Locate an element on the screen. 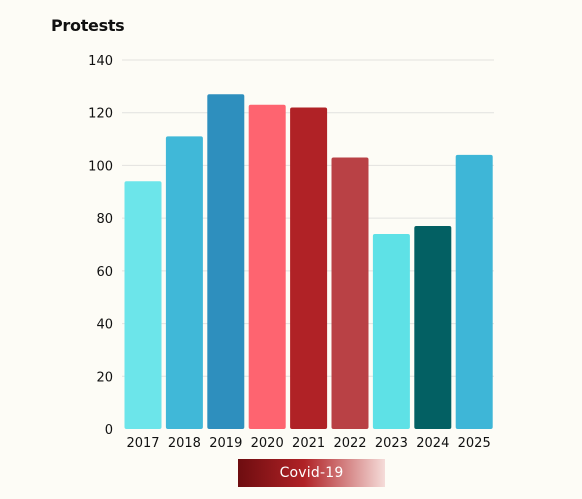  y-tick-label: 20 is located at coordinates (104, 377).